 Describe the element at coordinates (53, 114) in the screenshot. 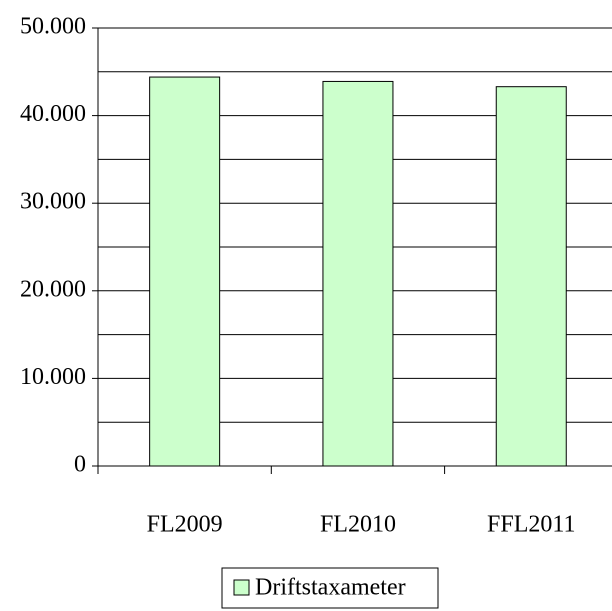

I see `y-tick-label: 40.000` at that location.